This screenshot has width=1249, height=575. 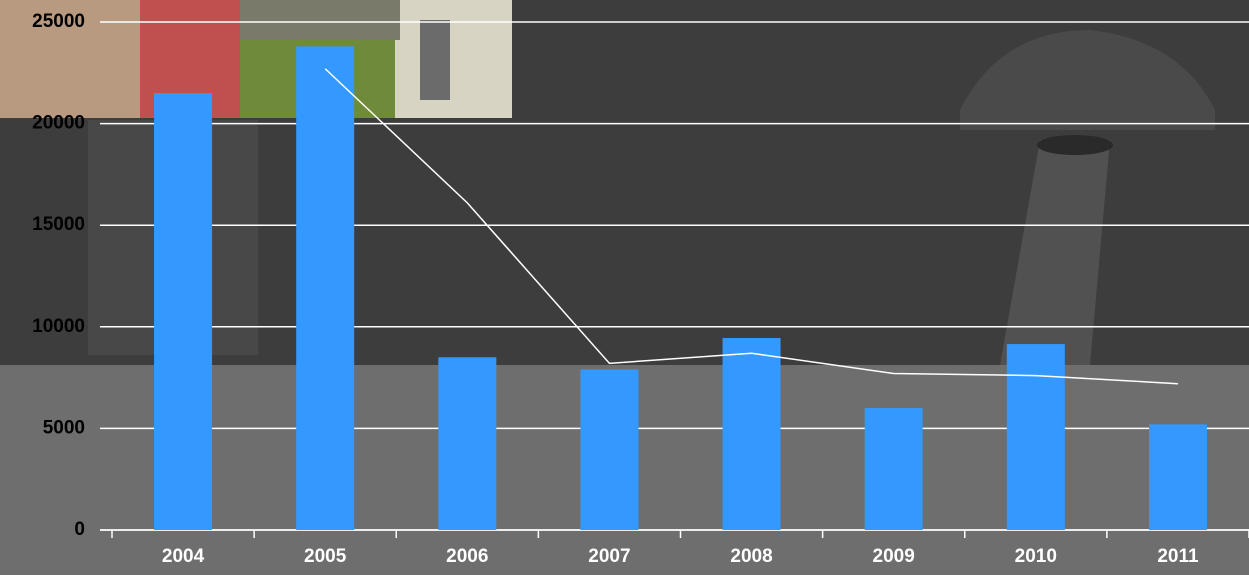 What do you see at coordinates (1178, 556) in the screenshot?
I see `x-tick-label: 2011` at bounding box center [1178, 556].